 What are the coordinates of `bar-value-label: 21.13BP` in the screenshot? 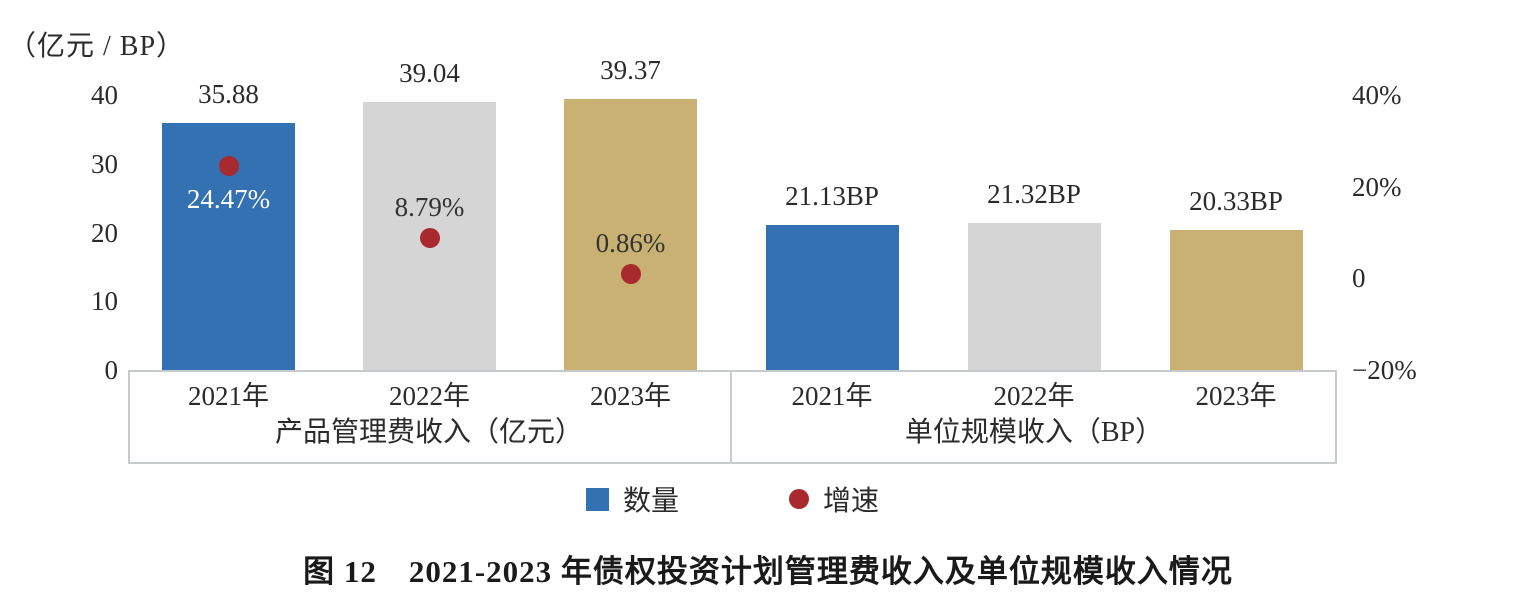 It's located at (832, 195).